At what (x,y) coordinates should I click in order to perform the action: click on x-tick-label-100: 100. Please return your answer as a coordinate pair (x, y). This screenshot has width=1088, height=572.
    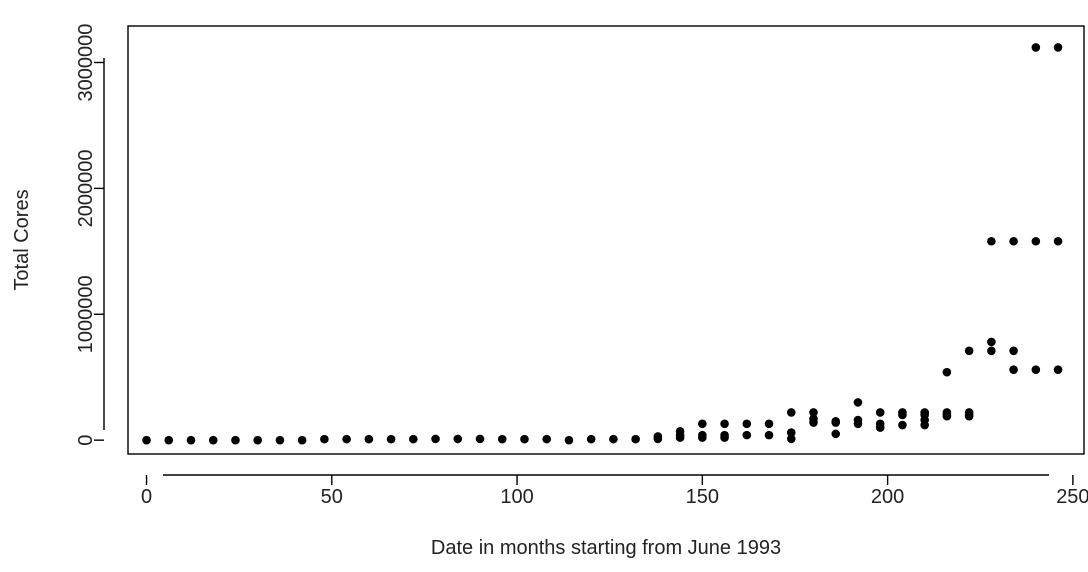
    Looking at the image, I should click on (516, 497).